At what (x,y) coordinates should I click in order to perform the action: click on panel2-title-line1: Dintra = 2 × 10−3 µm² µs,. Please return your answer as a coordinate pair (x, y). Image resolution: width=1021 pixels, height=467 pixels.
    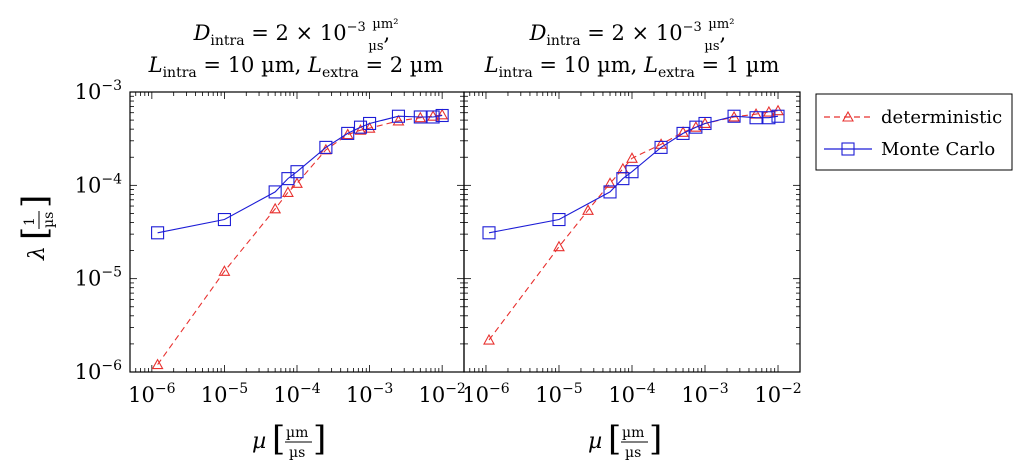
    Looking at the image, I should click on (632, 35).